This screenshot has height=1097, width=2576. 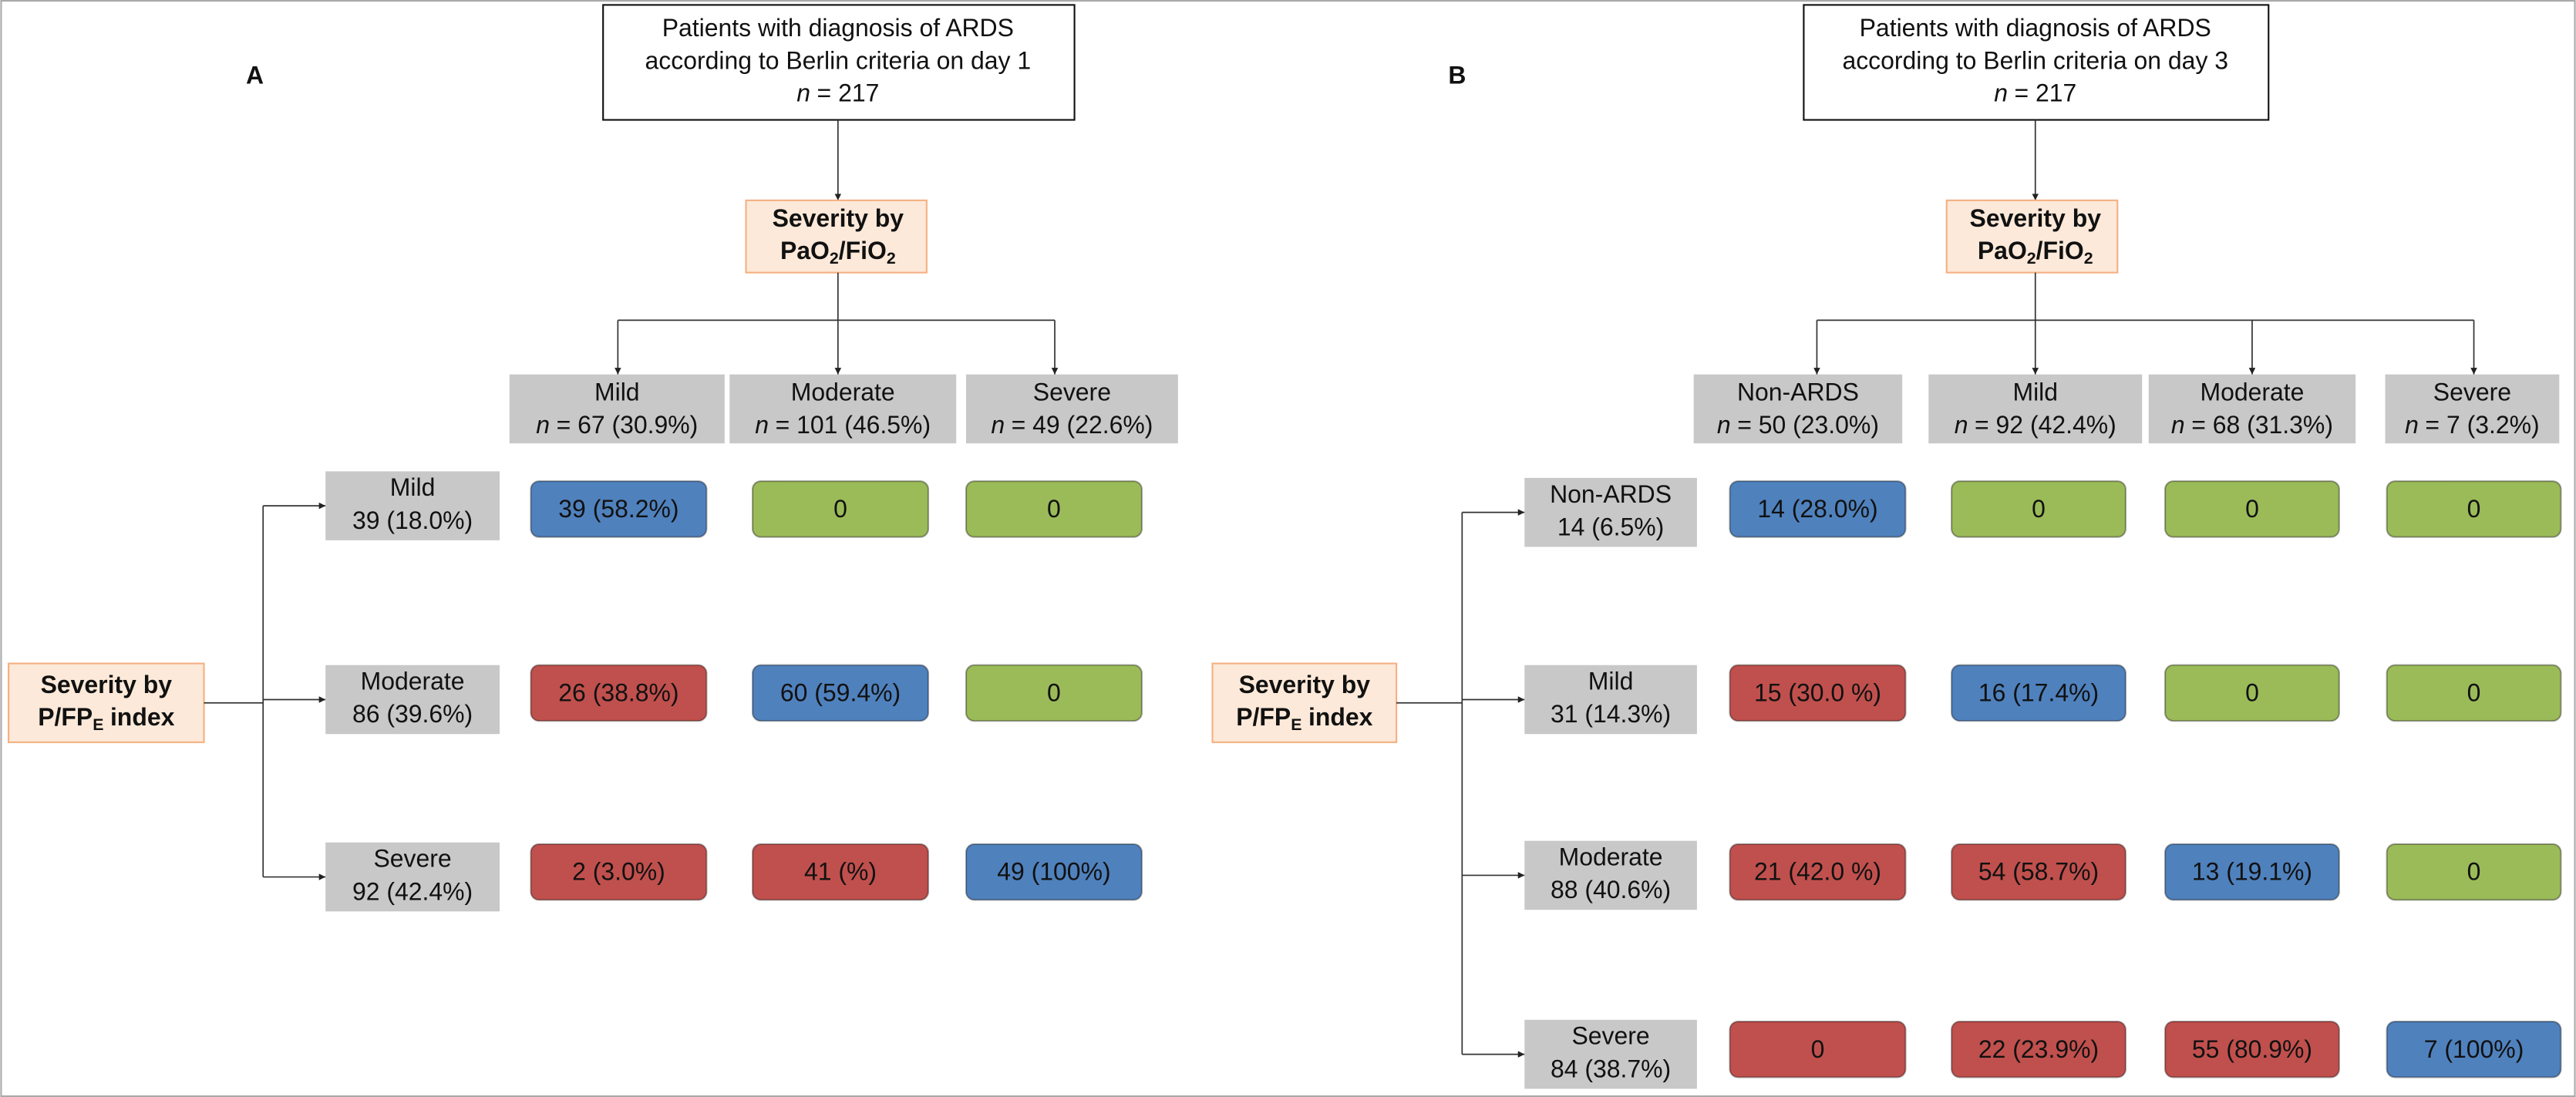 I want to click on n-text: = 101 (46.5%), so click(x=854, y=425).